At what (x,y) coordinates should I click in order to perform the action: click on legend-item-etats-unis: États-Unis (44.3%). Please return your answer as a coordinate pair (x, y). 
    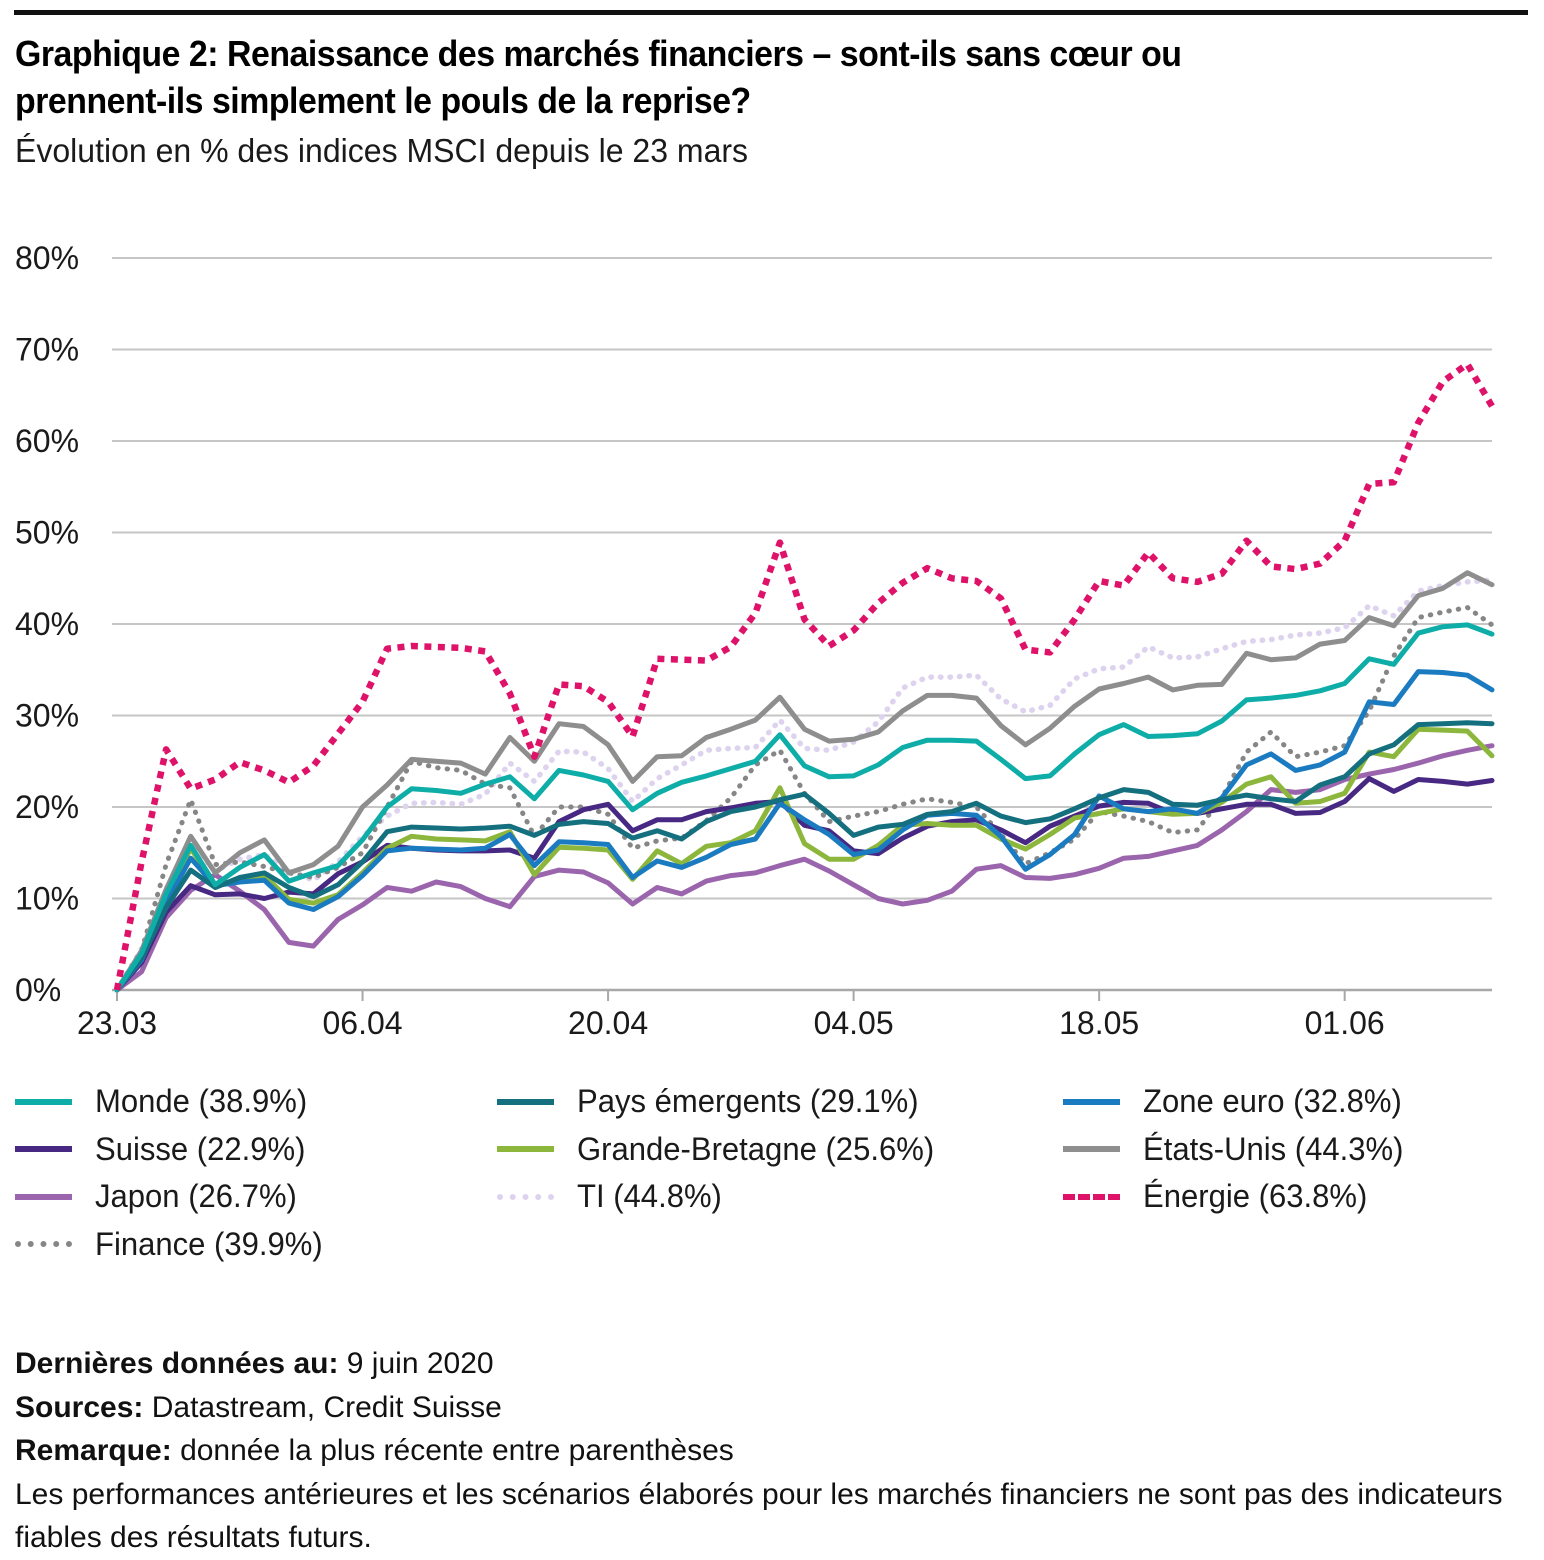
    Looking at the image, I should click on (1293, 1150).